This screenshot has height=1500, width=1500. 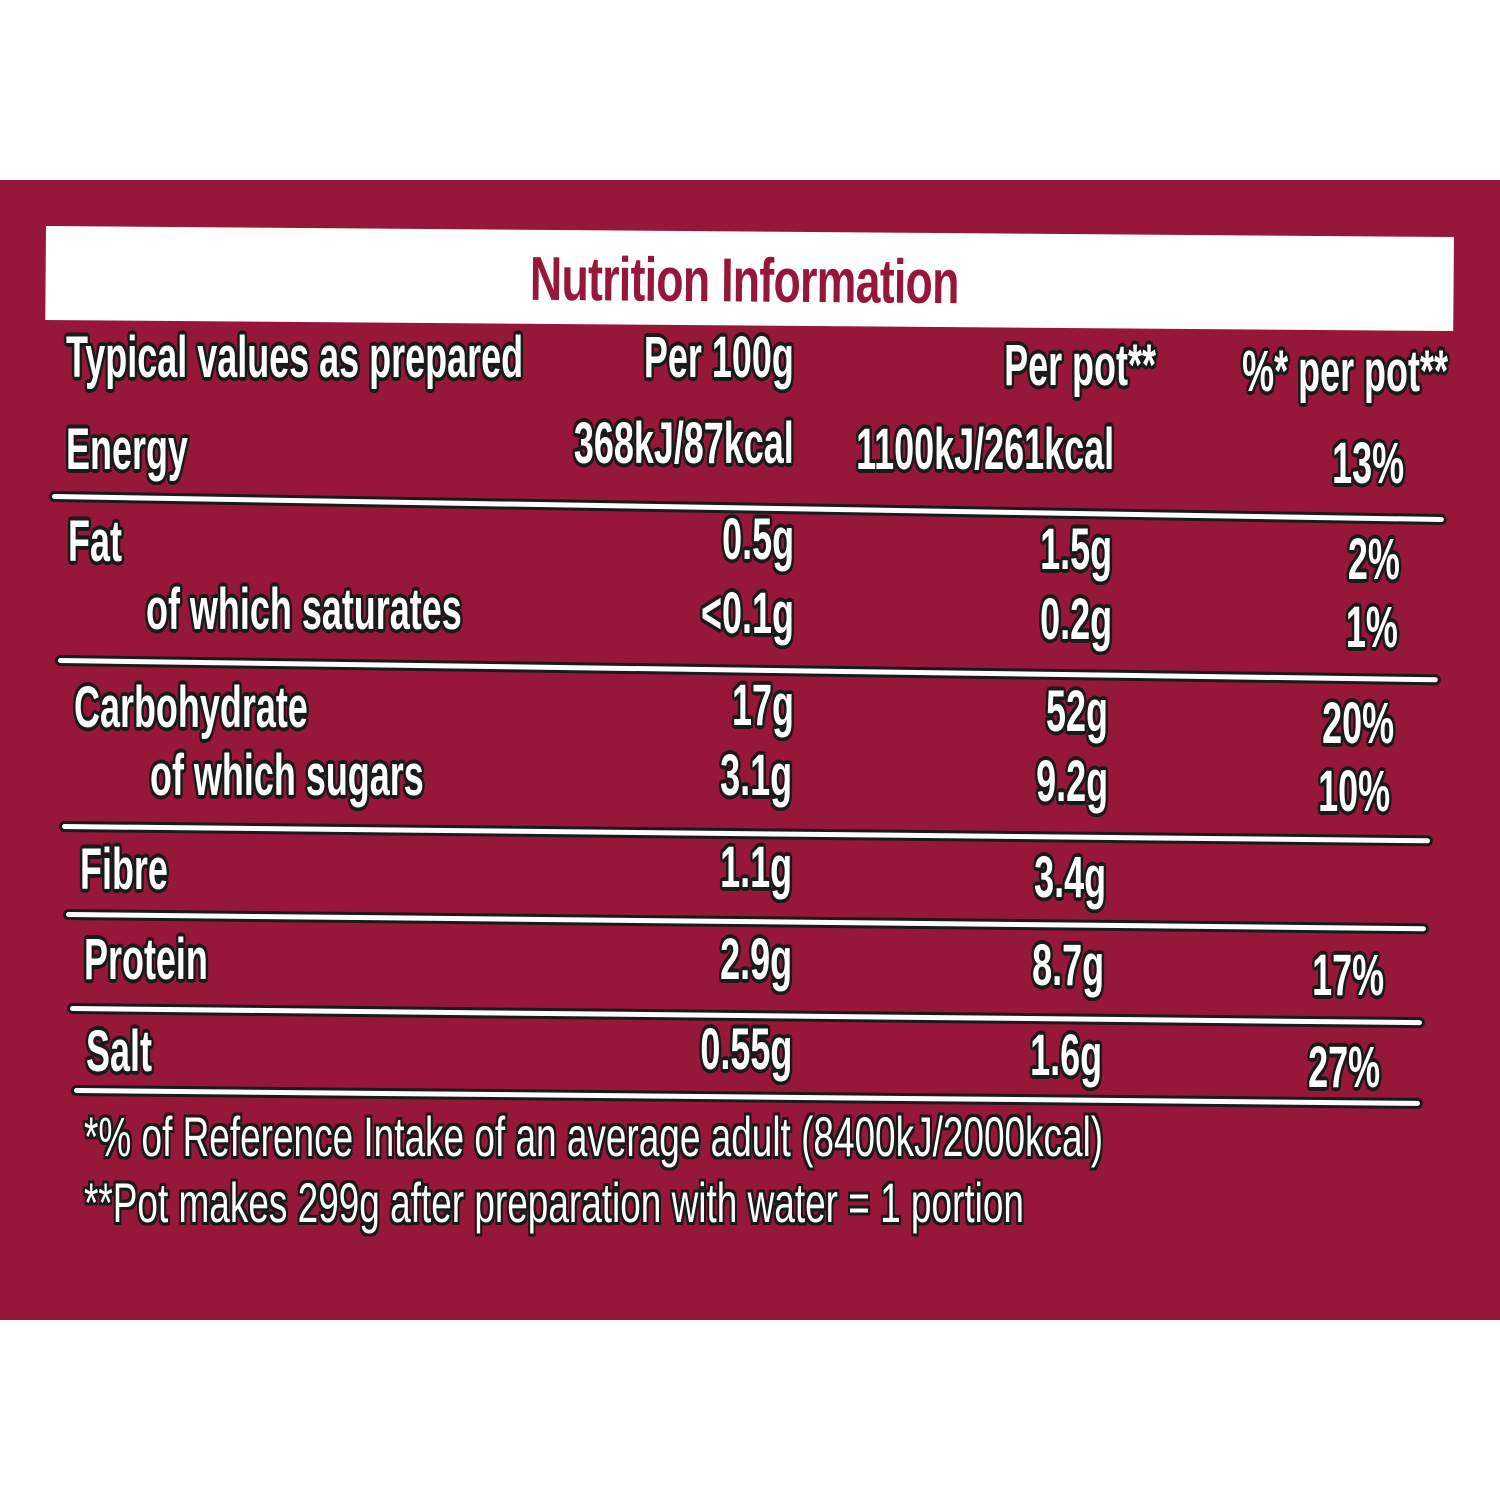 I want to click on row-saturates-label: of which saturates, so click(x=304, y=609).